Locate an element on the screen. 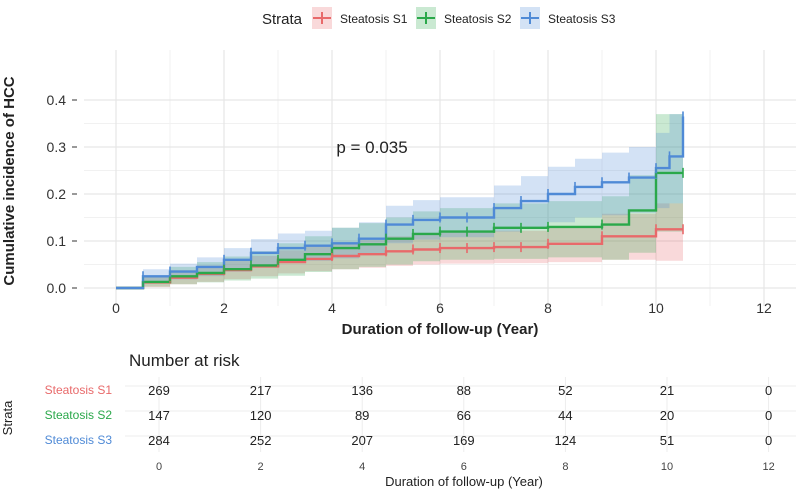  risk-row-1: Steatosis S1 269 217 136 88 52 21 0 is located at coordinates (409, 390).